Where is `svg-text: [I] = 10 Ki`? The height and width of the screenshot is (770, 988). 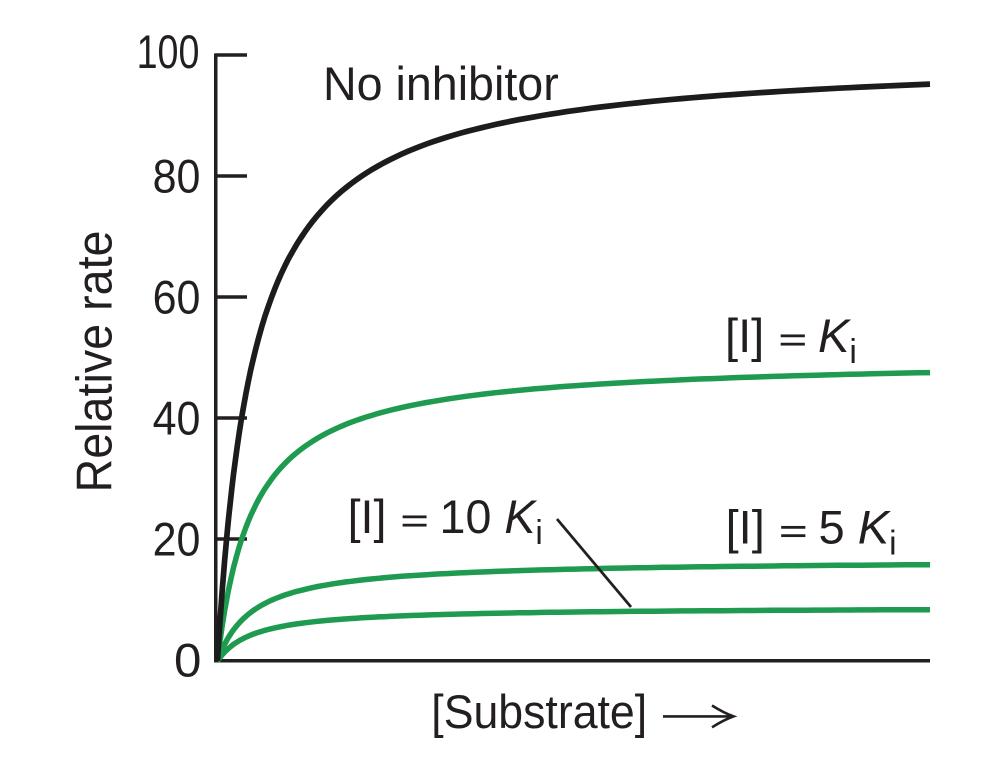
svg-text: [I] = 10 Ki is located at coordinates (445, 521).